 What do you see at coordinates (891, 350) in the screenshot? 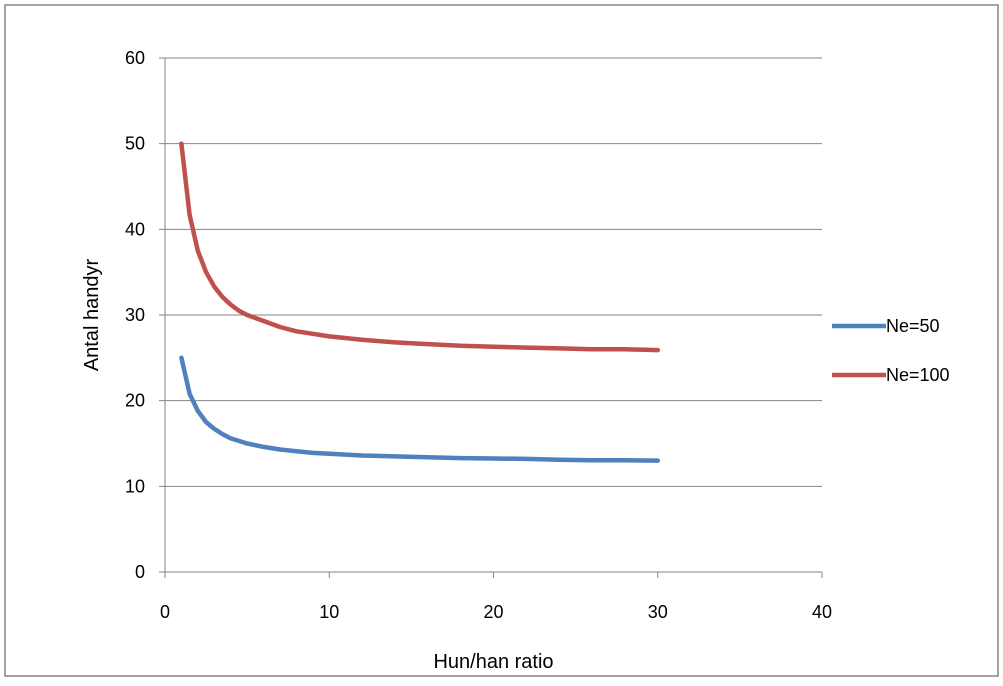
I see `legend: Ne=50 Ne=100` at bounding box center [891, 350].